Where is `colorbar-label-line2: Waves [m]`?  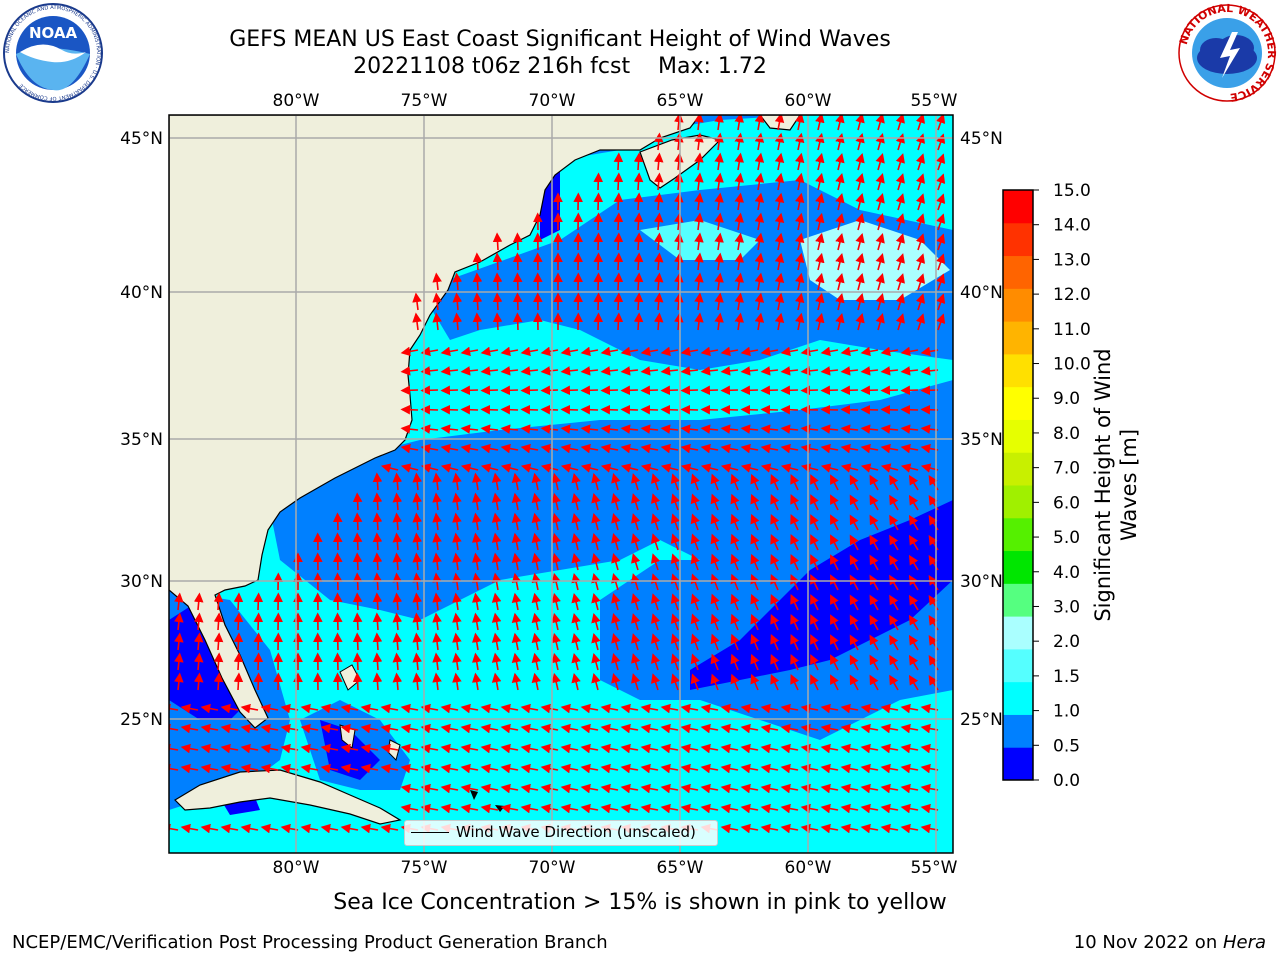 colorbar-label-line2: Waves [m] is located at coordinates (1129, 485).